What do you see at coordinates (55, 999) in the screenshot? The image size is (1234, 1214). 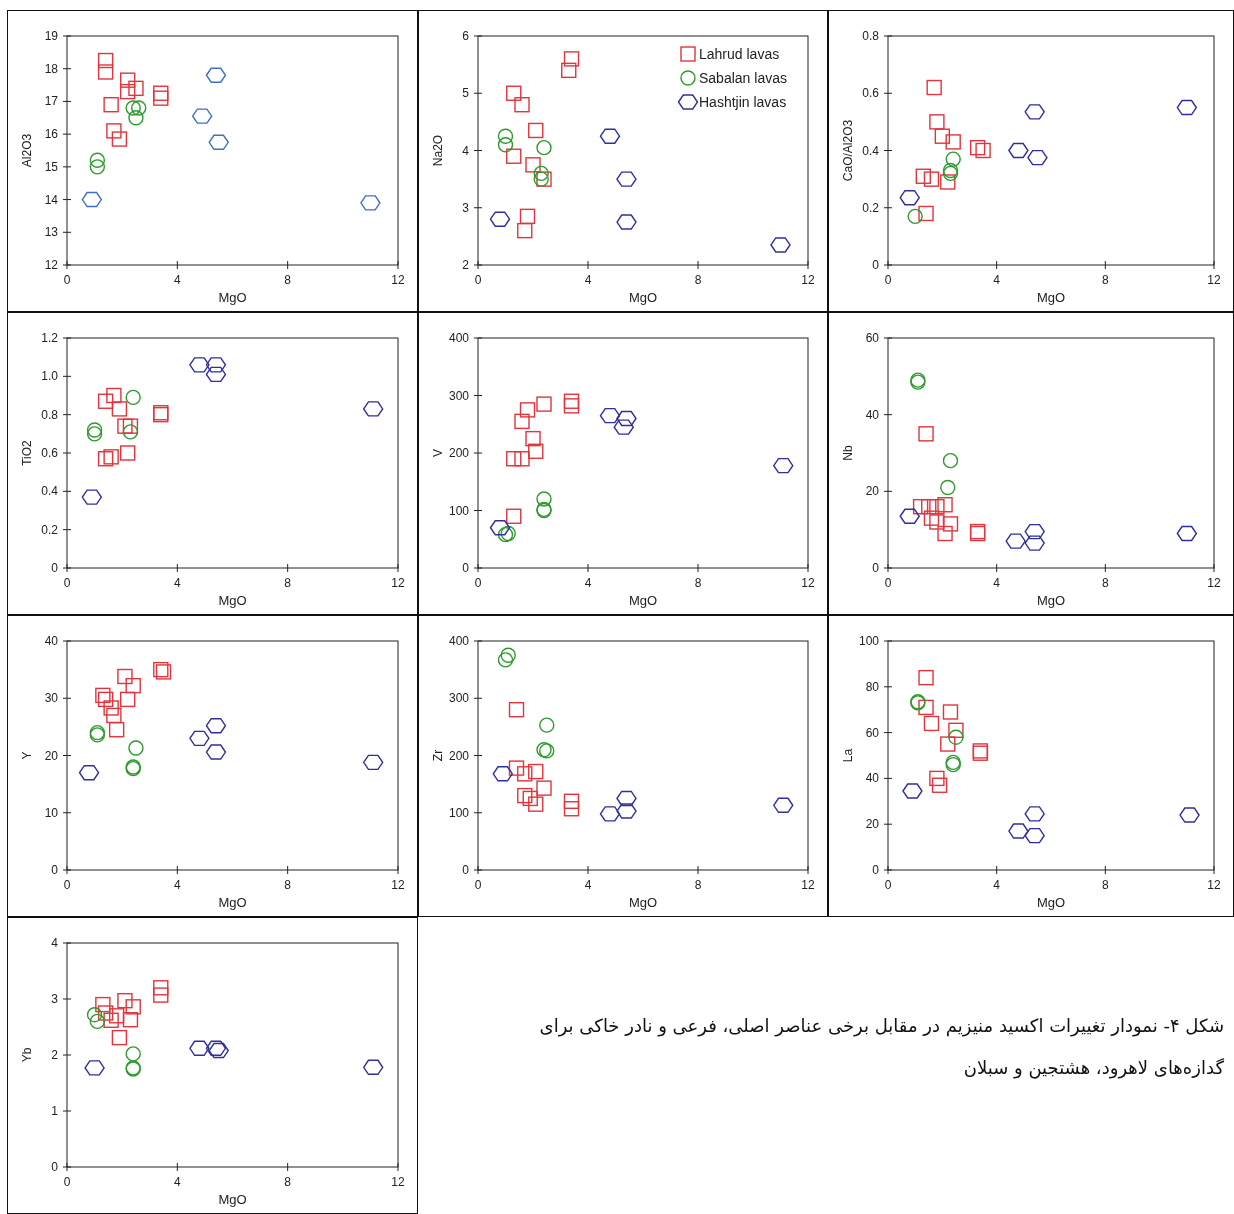 I see `y-tick-label: 3` at bounding box center [55, 999].